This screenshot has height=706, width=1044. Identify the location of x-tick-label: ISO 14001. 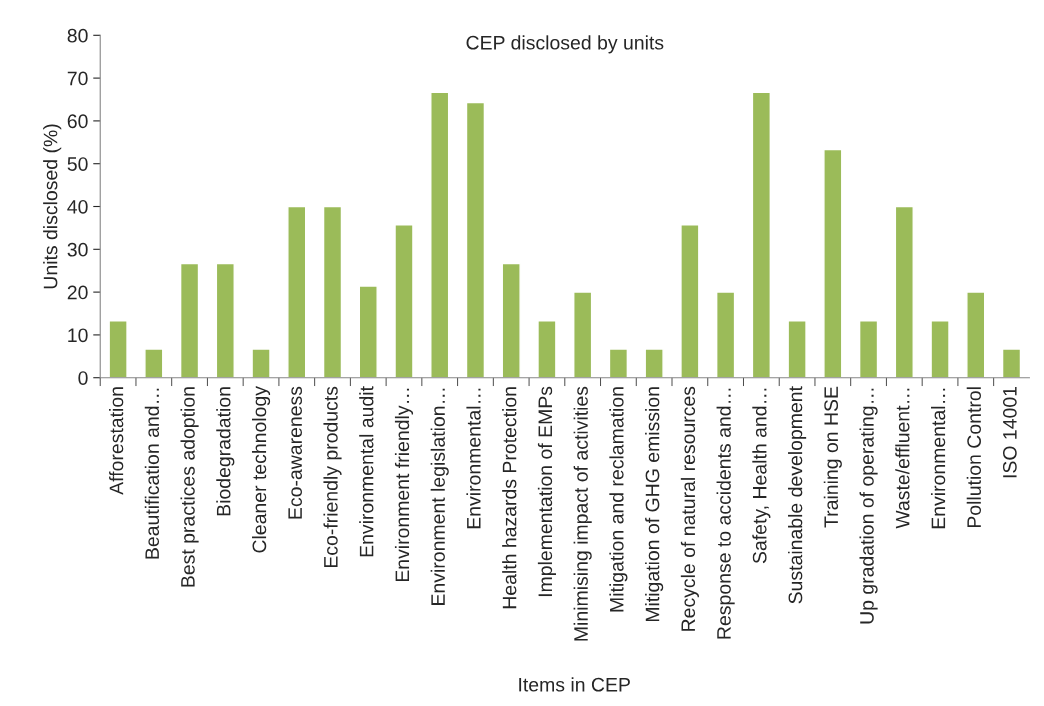
(1009, 432).